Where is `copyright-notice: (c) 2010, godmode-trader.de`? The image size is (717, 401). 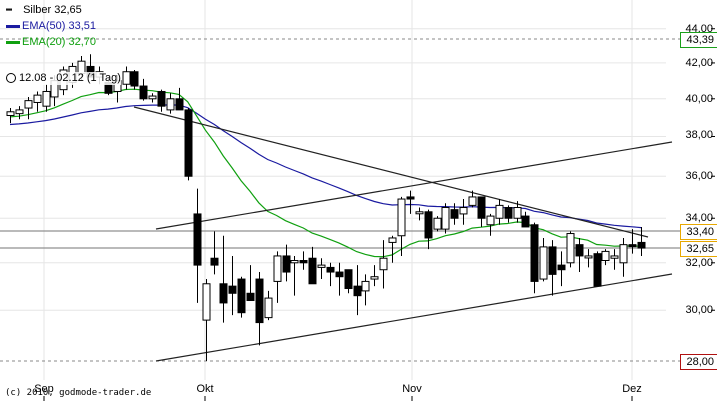
copyright-notice: (c) 2010, godmode-trader.de is located at coordinates (78, 393).